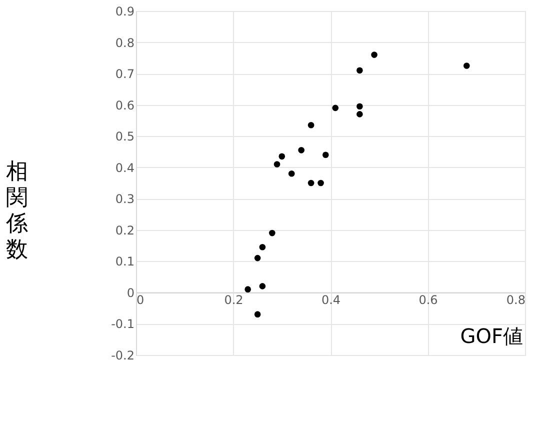  Describe the element at coordinates (331, 299) in the screenshot. I see `x-tick-label: 0.4` at that location.